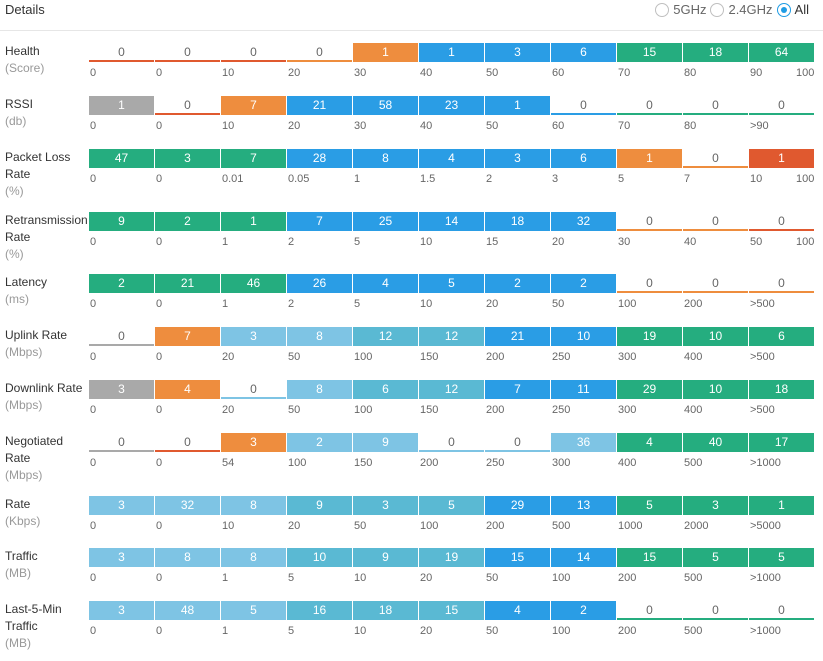  Describe the element at coordinates (792, 9) in the screenshot. I see `radio-all: All` at that location.